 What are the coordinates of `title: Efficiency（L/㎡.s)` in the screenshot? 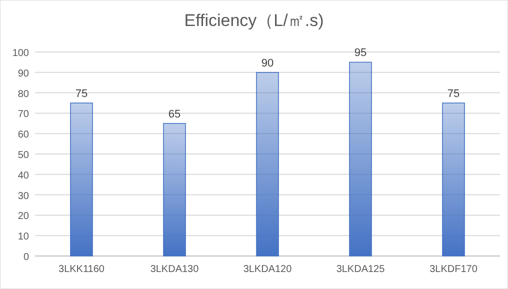 It's located at (254, 20).